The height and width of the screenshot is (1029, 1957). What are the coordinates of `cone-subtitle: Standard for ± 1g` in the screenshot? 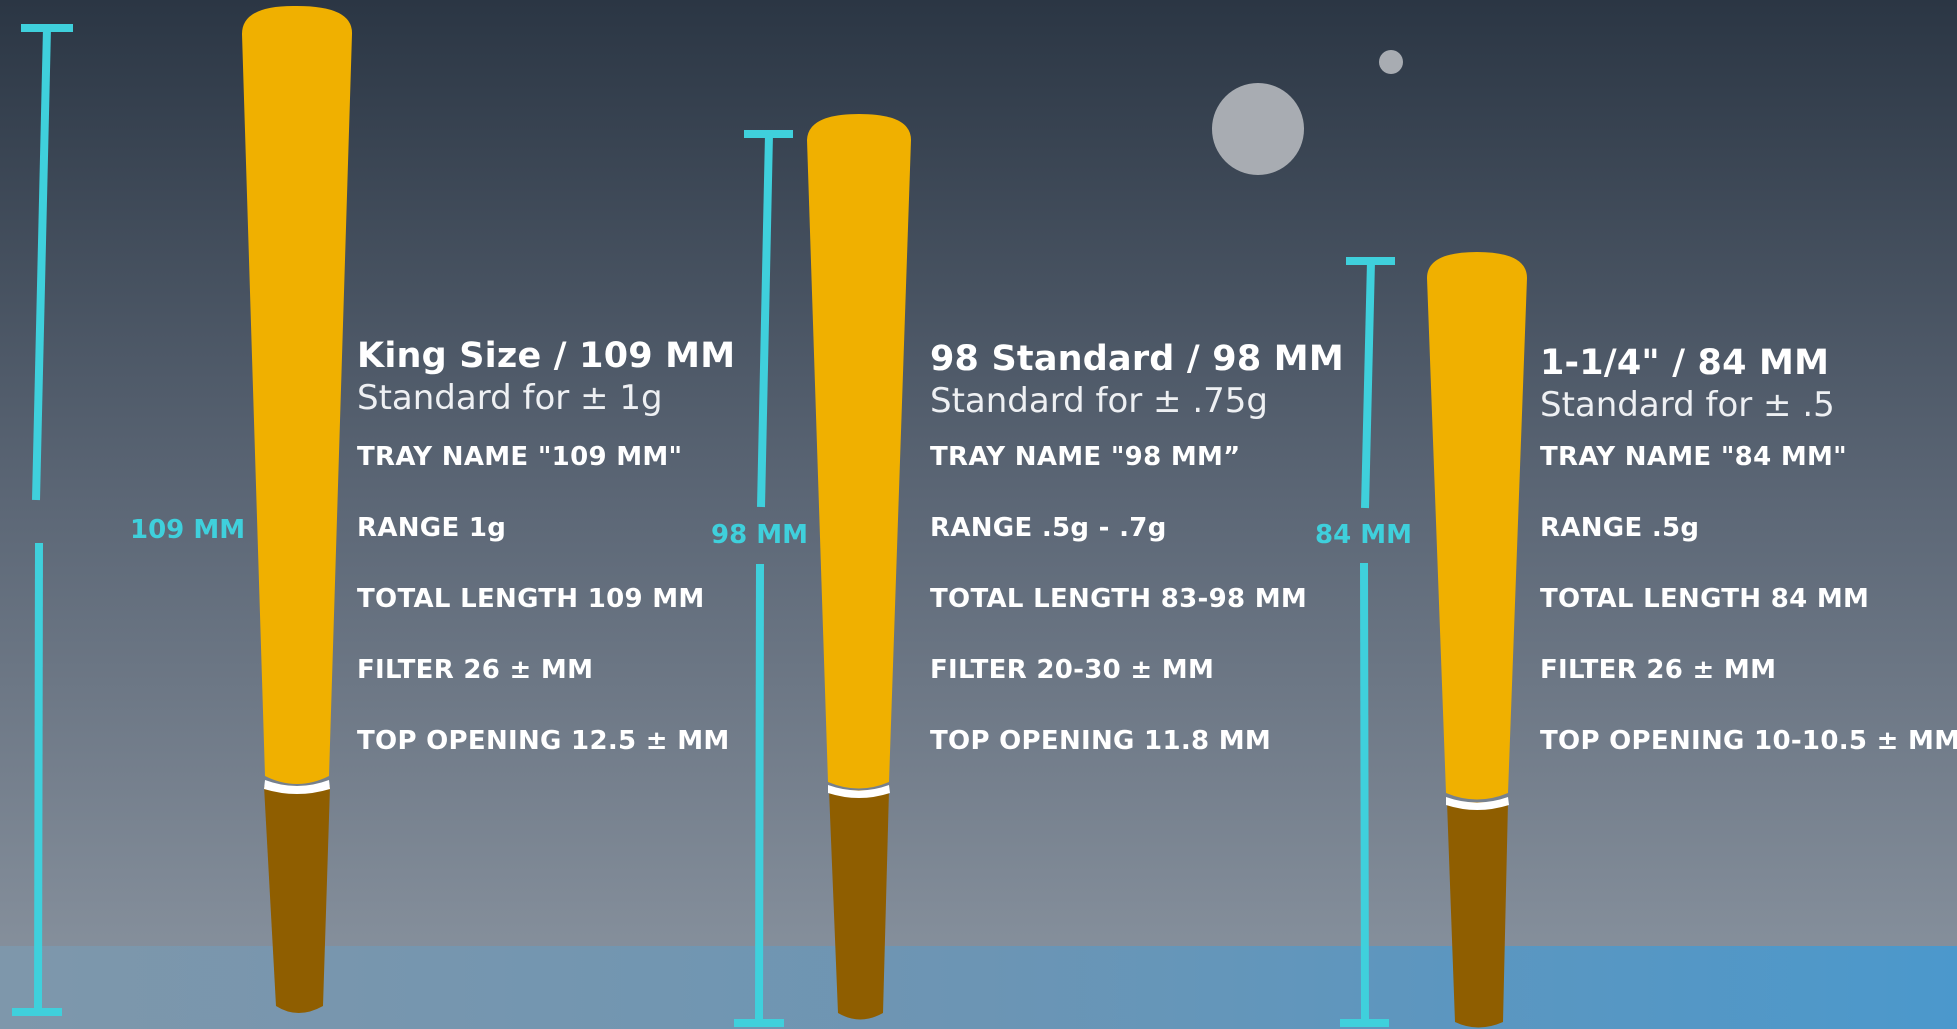 It's located at (510, 398).